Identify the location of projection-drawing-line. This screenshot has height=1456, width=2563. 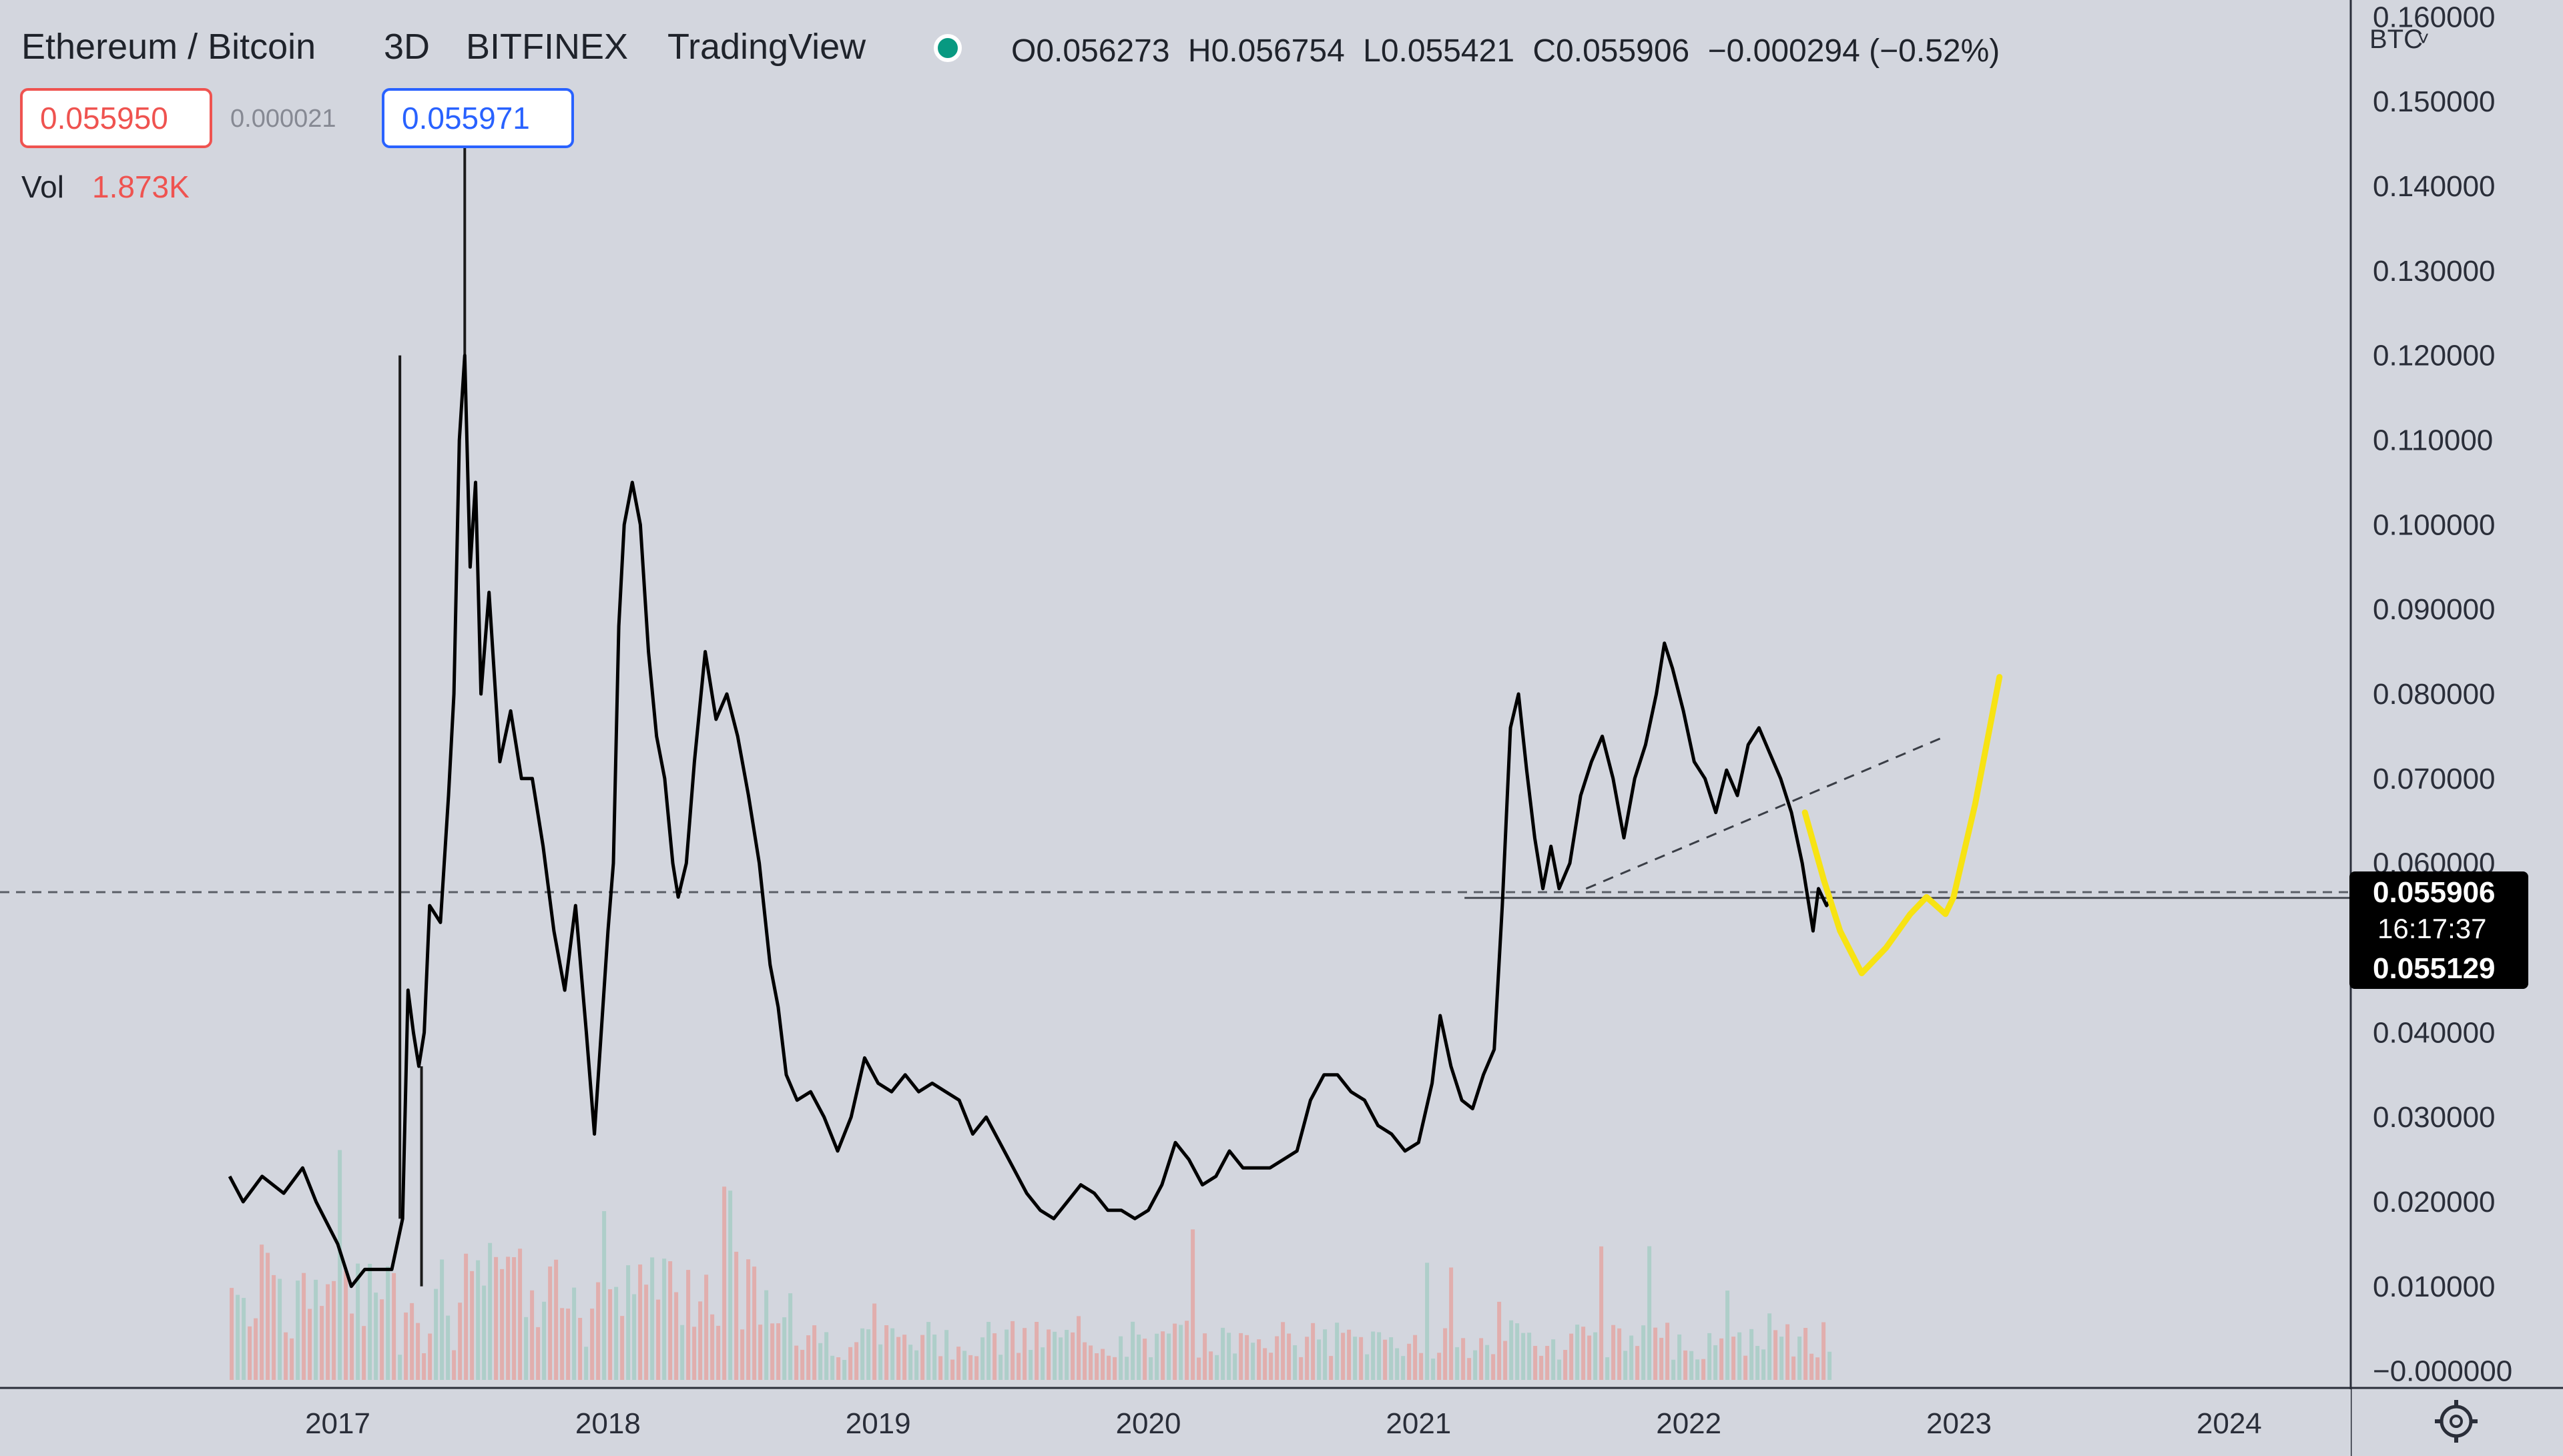
(1902, 825).